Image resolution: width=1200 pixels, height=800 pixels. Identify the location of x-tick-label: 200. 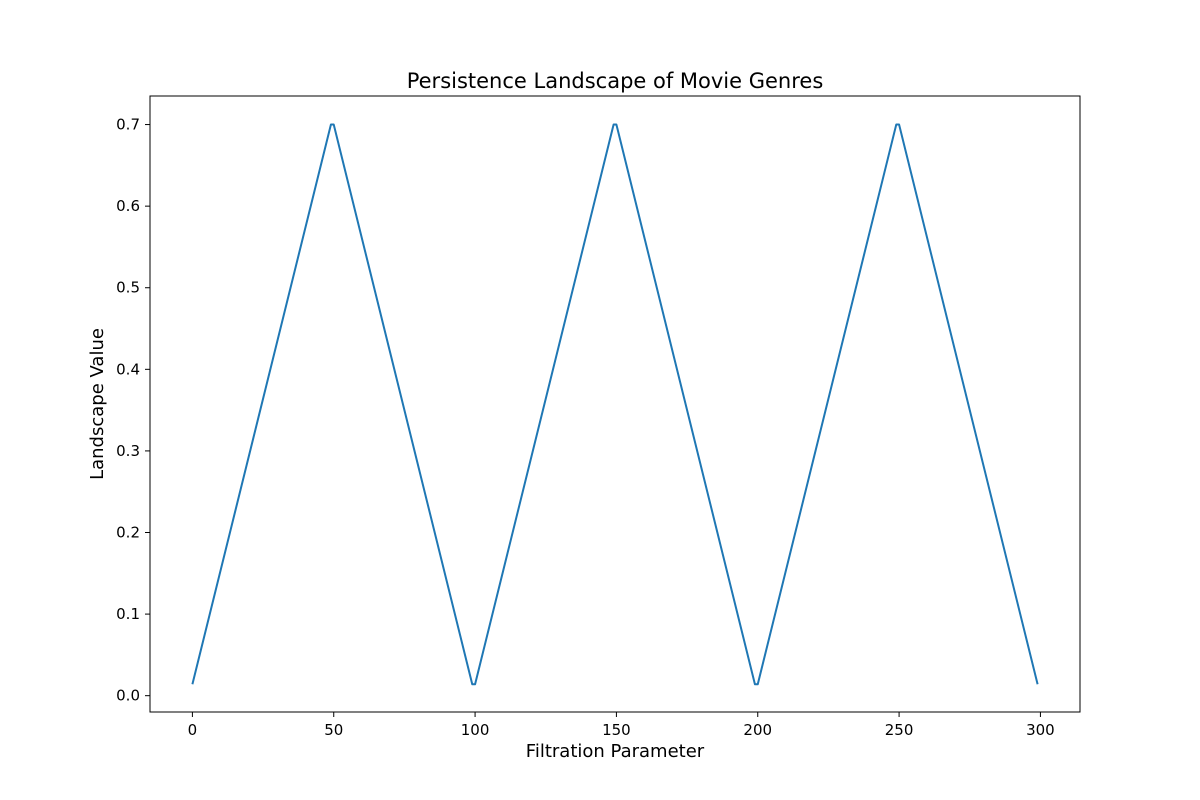
(757, 730).